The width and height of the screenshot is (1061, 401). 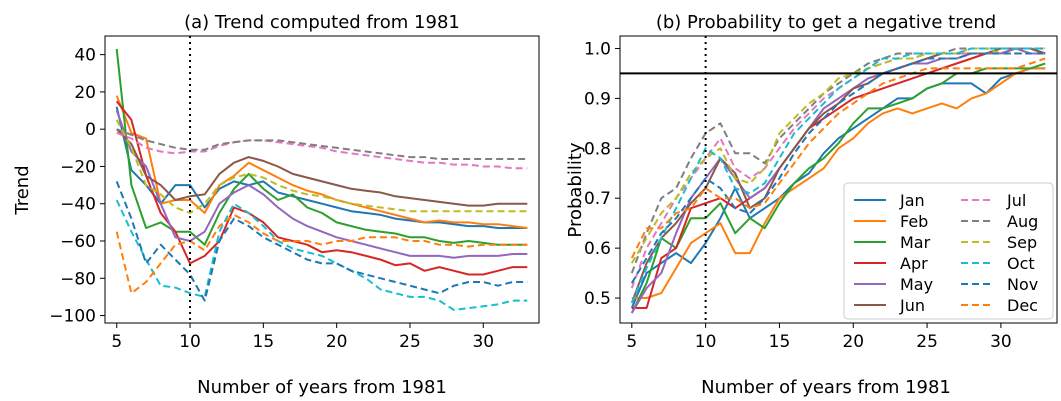 I want to click on panel-a-xlabel: Number of years from 1981, so click(x=322, y=387).